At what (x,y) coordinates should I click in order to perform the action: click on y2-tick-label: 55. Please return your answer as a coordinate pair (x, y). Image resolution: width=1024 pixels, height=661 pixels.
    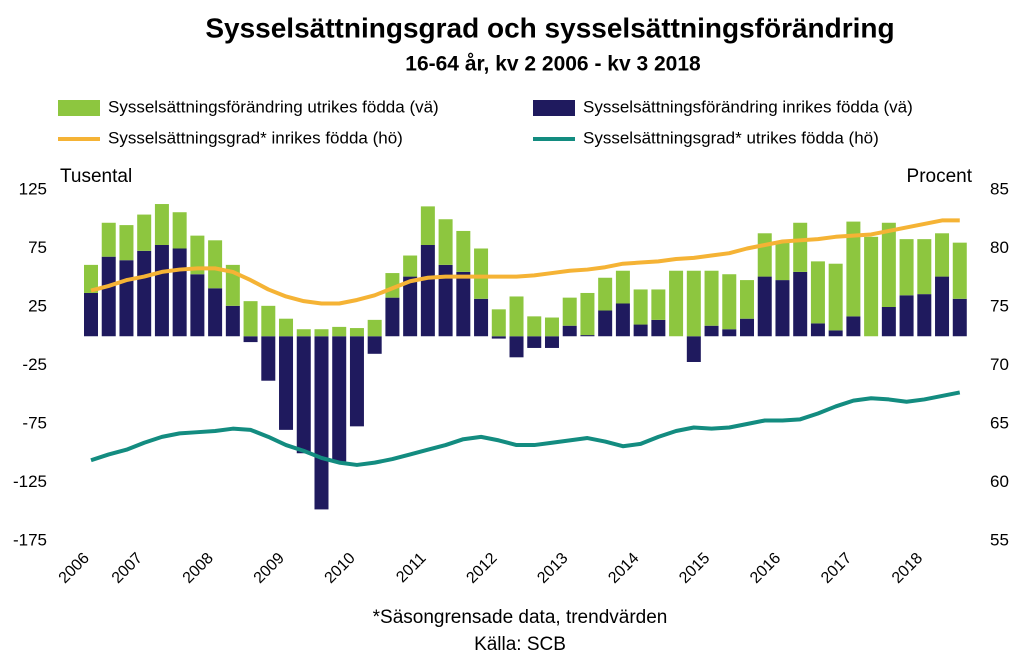
    Looking at the image, I should click on (999, 539).